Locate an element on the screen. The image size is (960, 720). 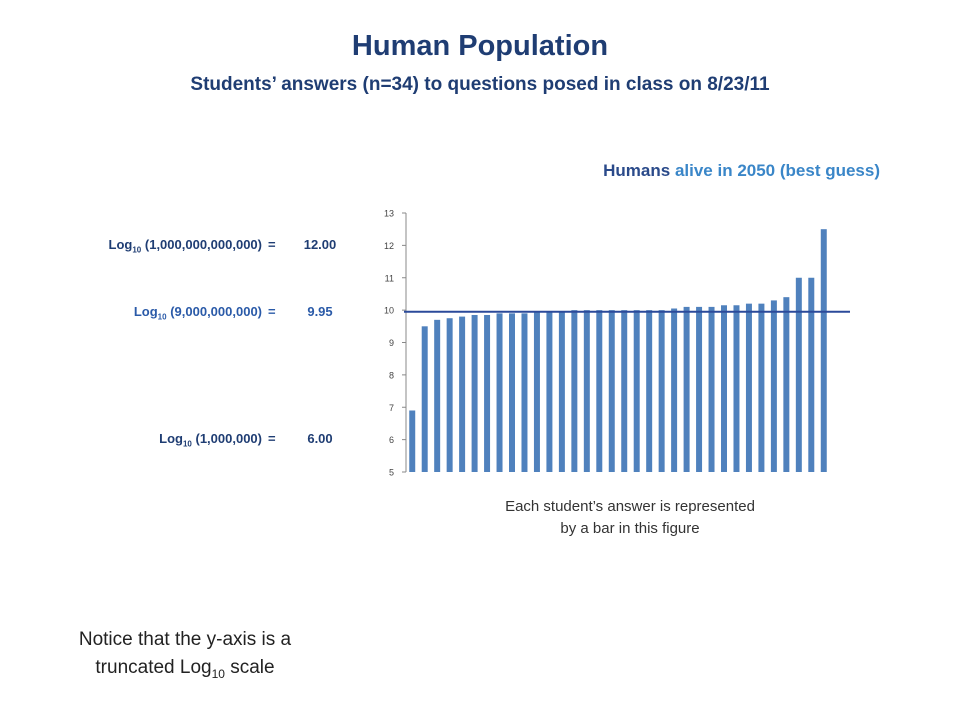
chart-title: Humans alive in 2050 (best guess) is located at coordinates (670, 171).